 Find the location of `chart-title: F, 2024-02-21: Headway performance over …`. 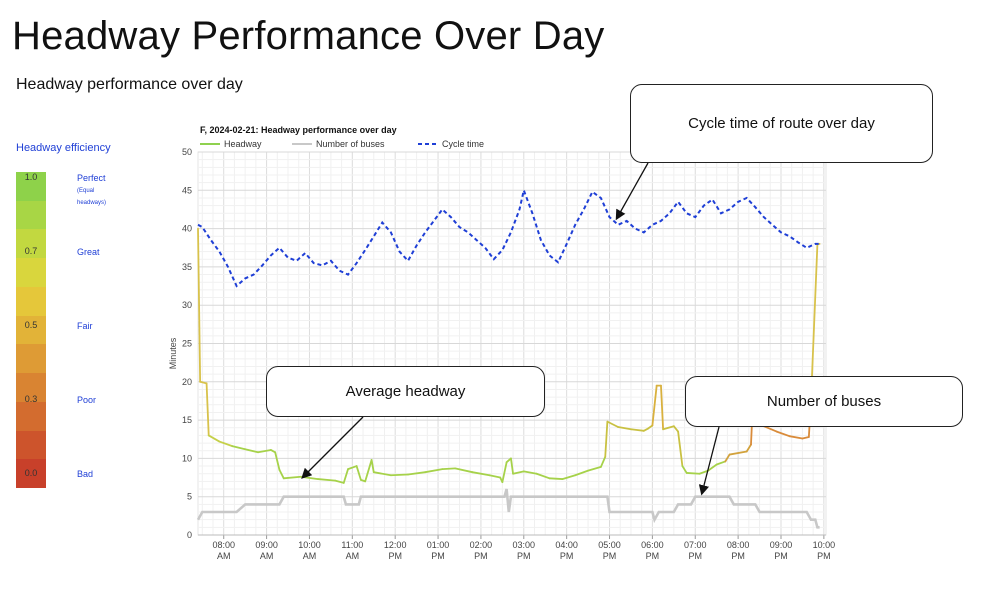

chart-title: F, 2024-02-21: Headway performance over … is located at coordinates (298, 130).